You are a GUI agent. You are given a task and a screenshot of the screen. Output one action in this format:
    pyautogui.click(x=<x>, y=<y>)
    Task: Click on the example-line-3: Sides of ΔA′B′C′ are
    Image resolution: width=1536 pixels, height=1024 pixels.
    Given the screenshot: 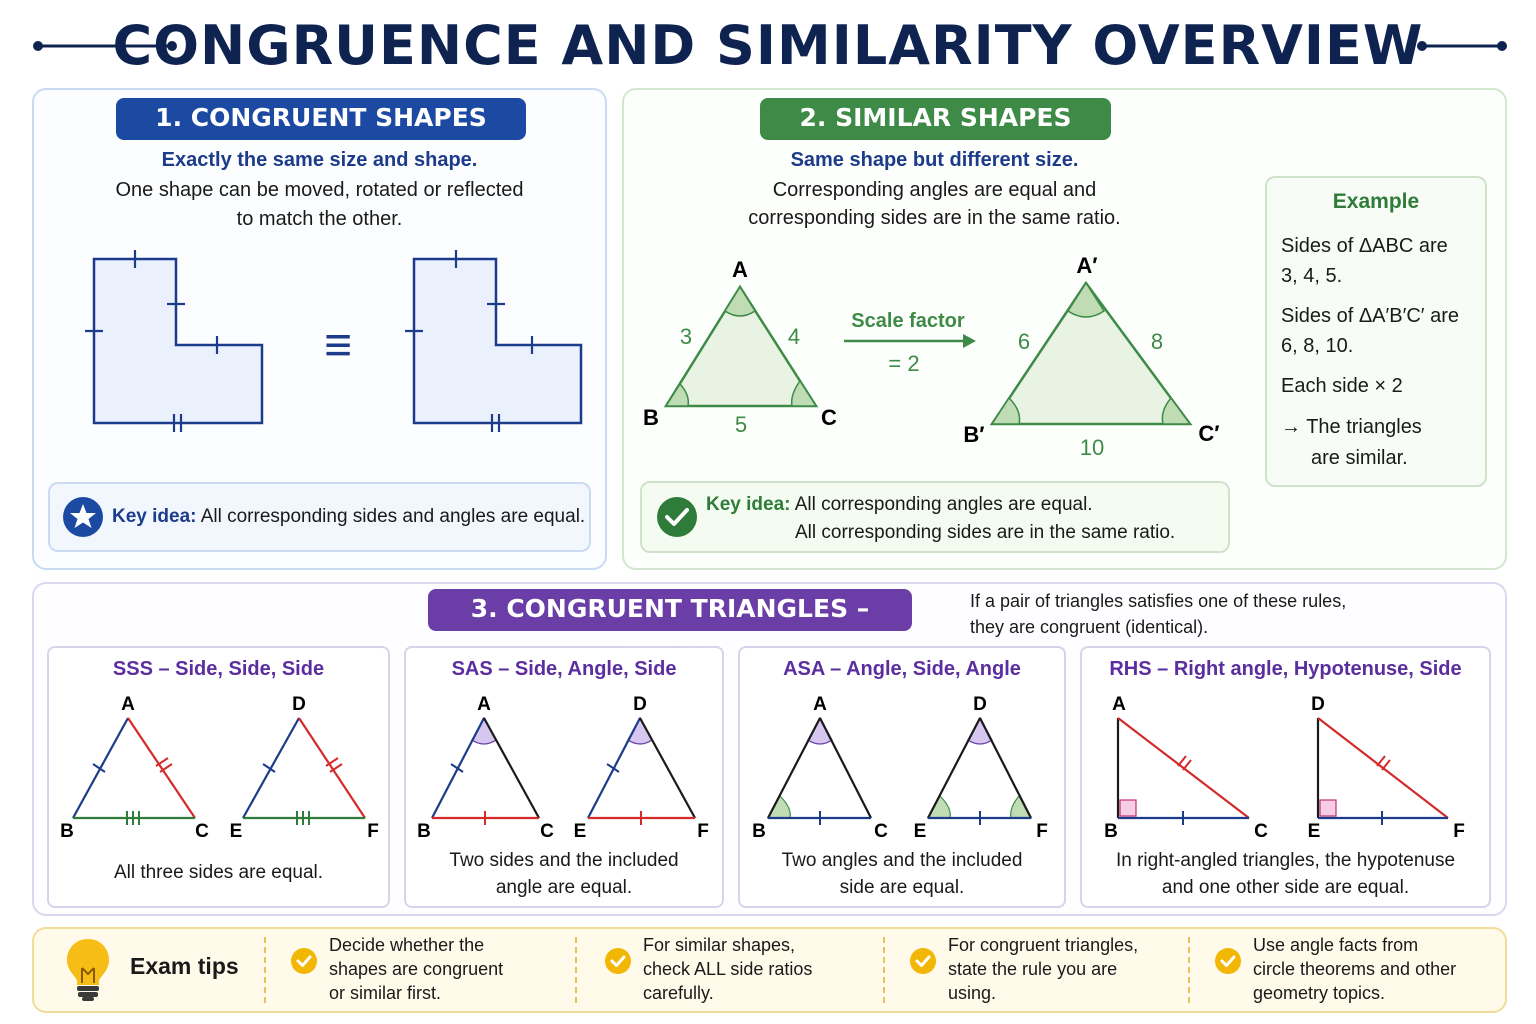 What is the action you would take?
    pyautogui.click(x=1370, y=316)
    